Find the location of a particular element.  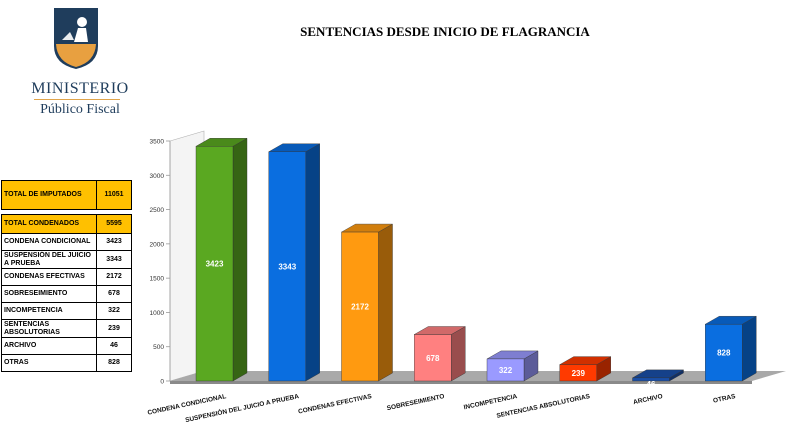

x-category-label: CONDENAS EFECTIVAS is located at coordinates (335, 404).